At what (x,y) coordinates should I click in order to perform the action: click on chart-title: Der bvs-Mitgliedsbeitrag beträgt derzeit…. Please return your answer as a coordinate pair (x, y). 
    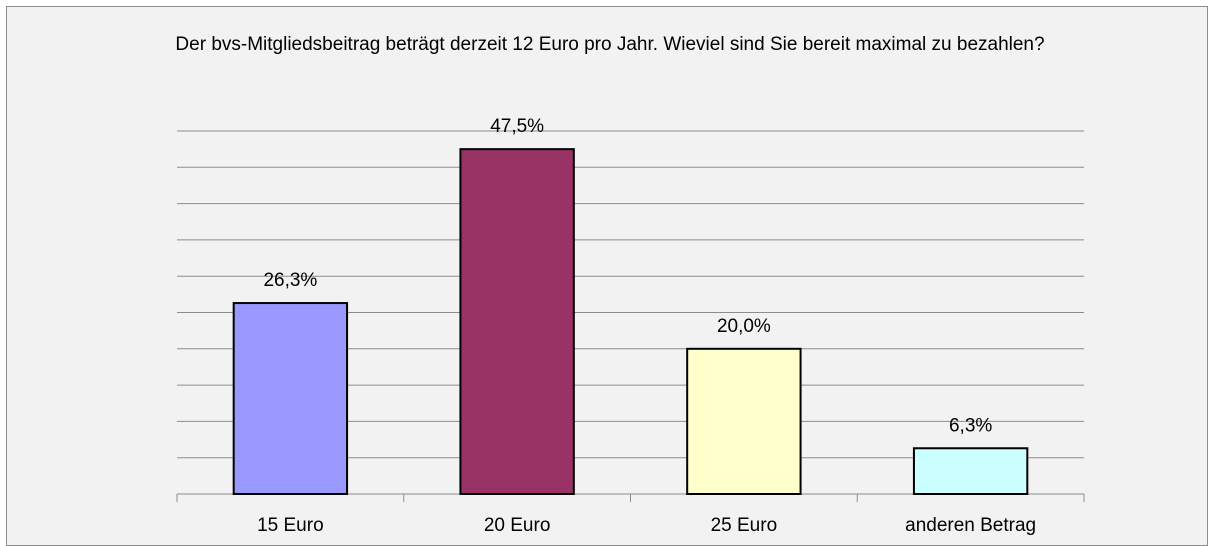
    Looking at the image, I should click on (610, 44).